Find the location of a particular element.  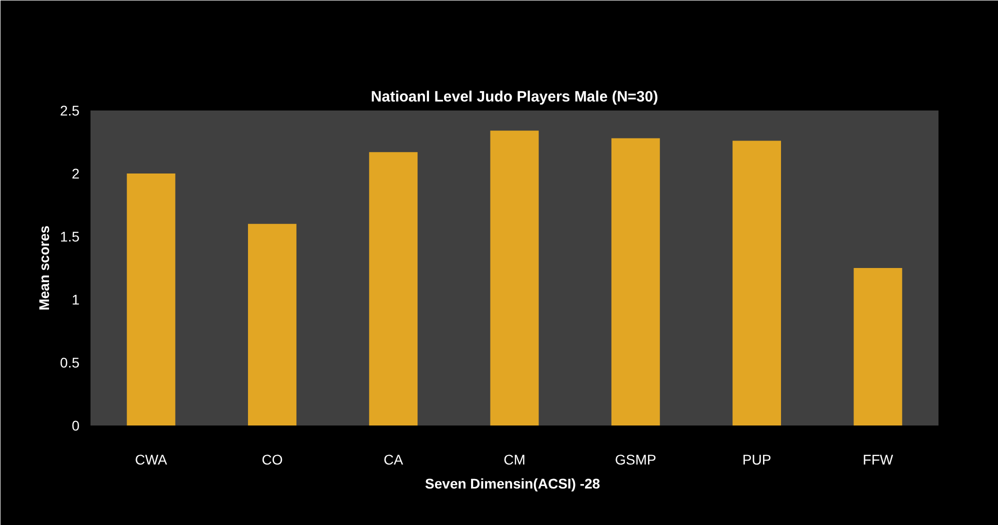

x-tick-label: GSMP is located at coordinates (635, 460).